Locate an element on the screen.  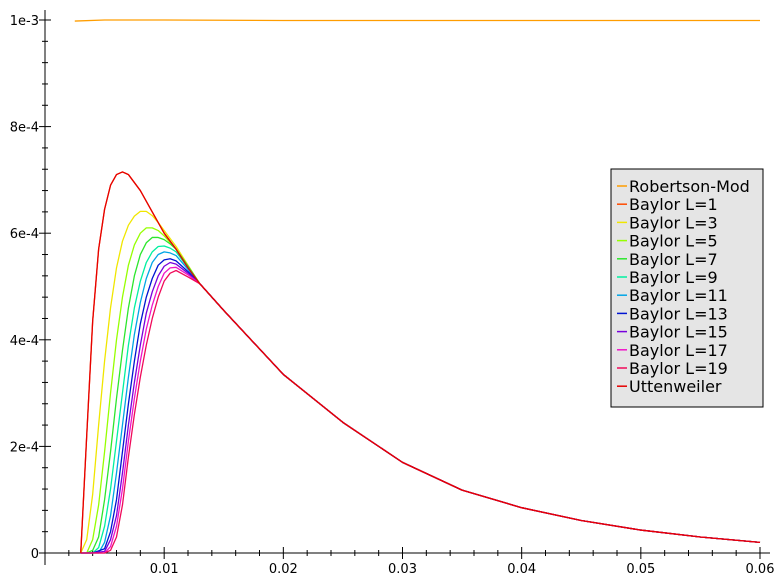
legend-label: Baylor L=19 is located at coordinates (678, 368).